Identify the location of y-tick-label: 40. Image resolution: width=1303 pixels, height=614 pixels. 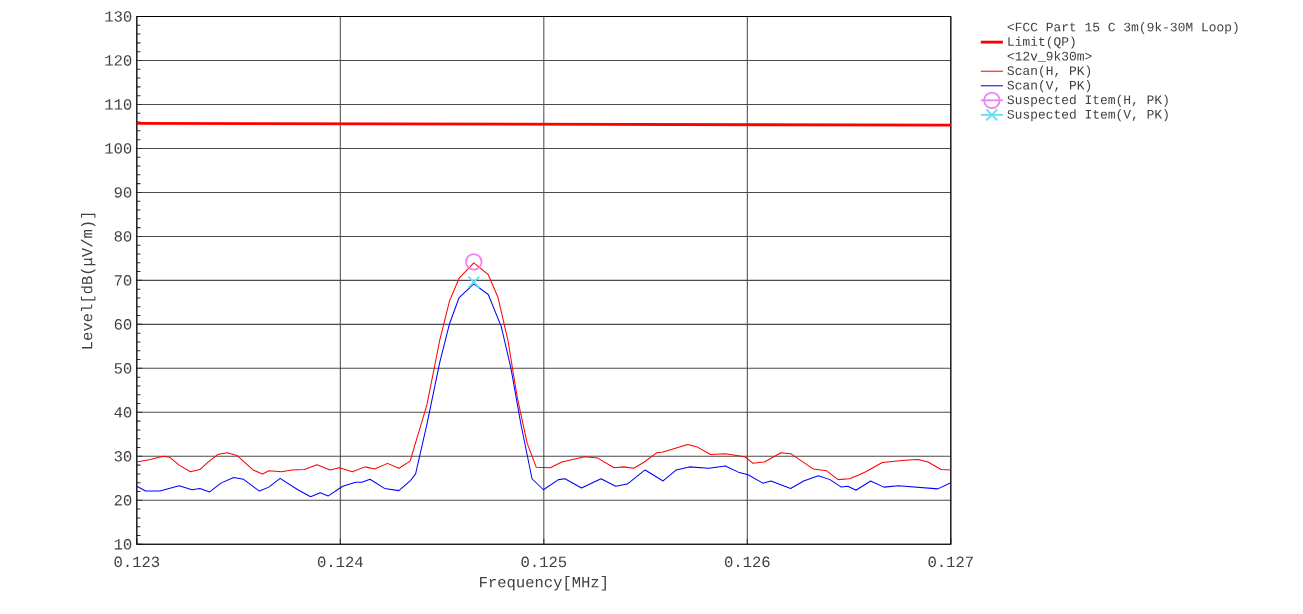
(123, 412).